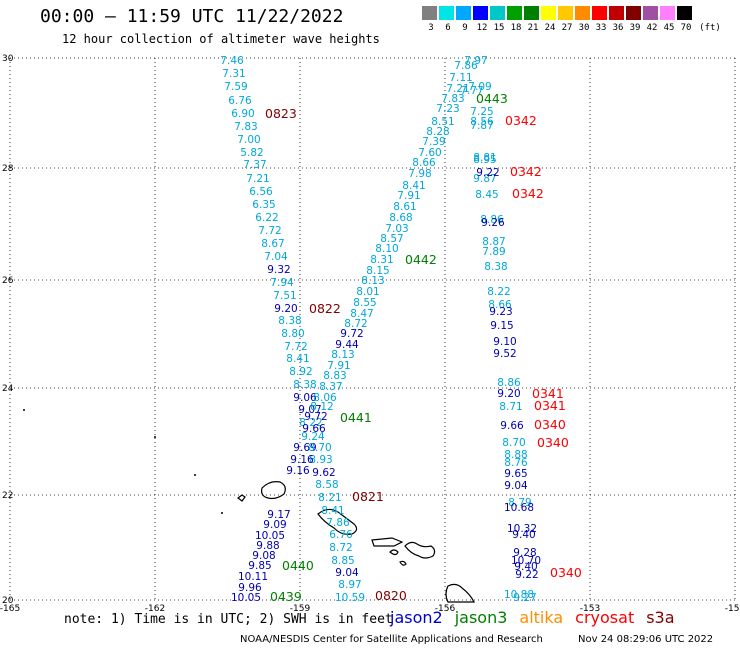 This screenshot has width=740, height=650. What do you see at coordinates (515, 474) in the screenshot?
I see `wave-height-value: 9.65` at bounding box center [515, 474].